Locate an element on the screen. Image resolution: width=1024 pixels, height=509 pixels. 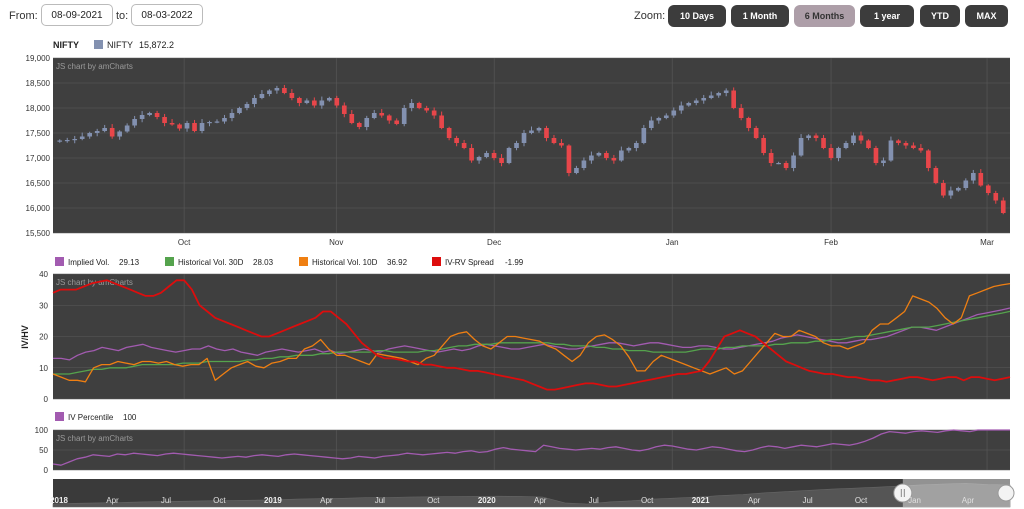
hv10-legend-value: 36.92 is located at coordinates (397, 262).